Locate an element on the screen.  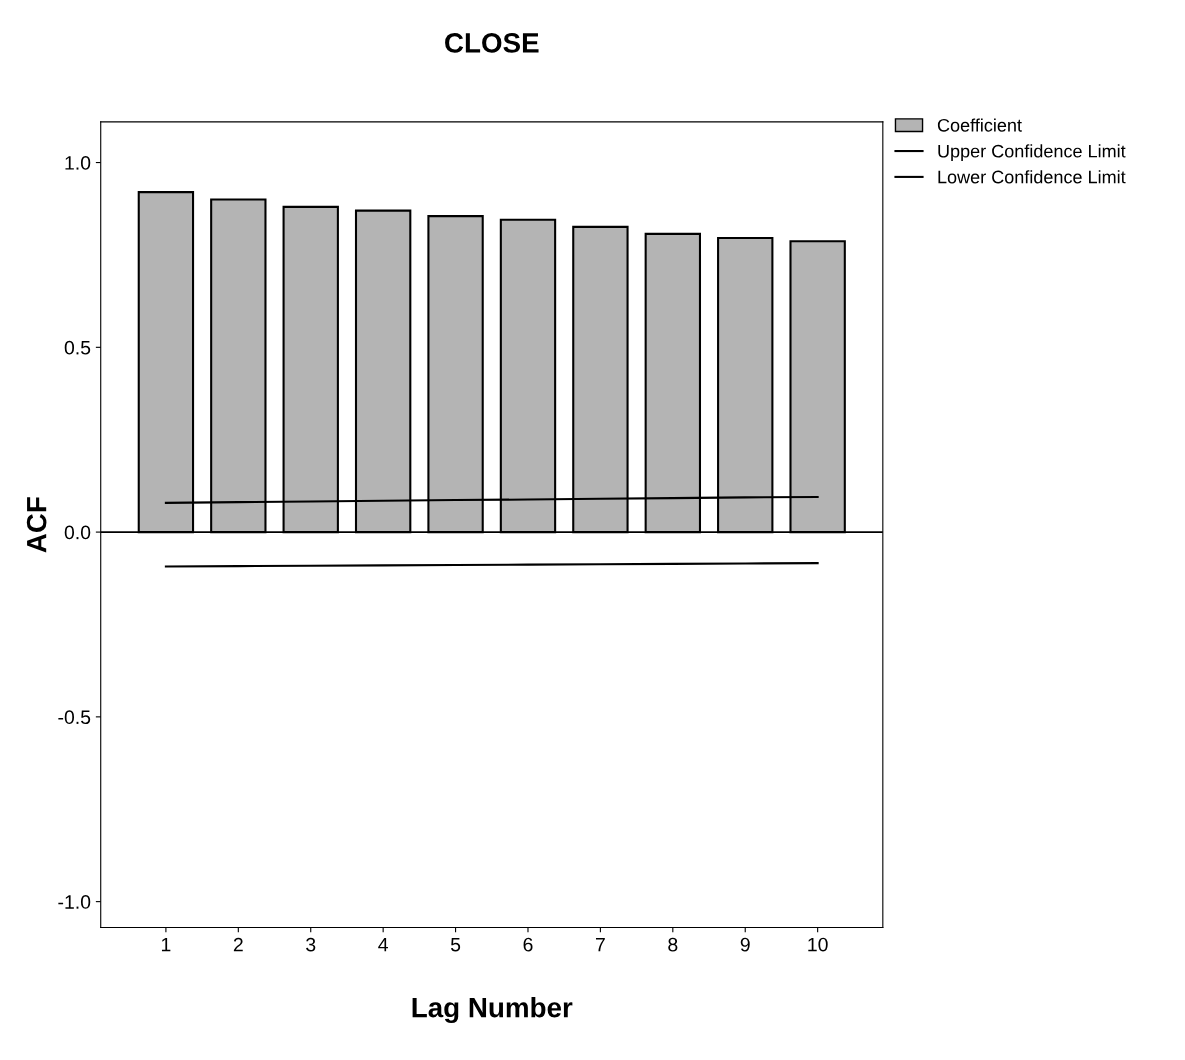
x-tick-label: 6 is located at coordinates (528, 944).